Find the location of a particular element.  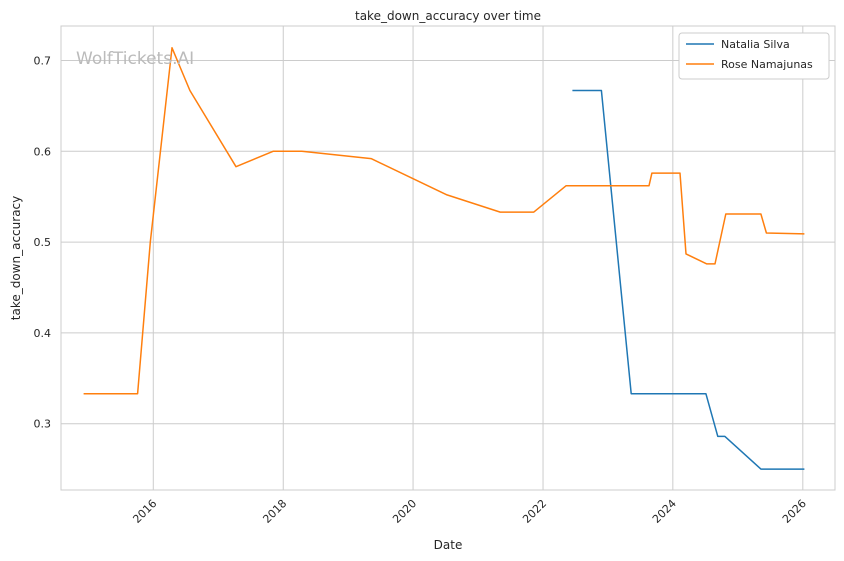

watermark-text: WolfTickets.AI is located at coordinates (135, 59).